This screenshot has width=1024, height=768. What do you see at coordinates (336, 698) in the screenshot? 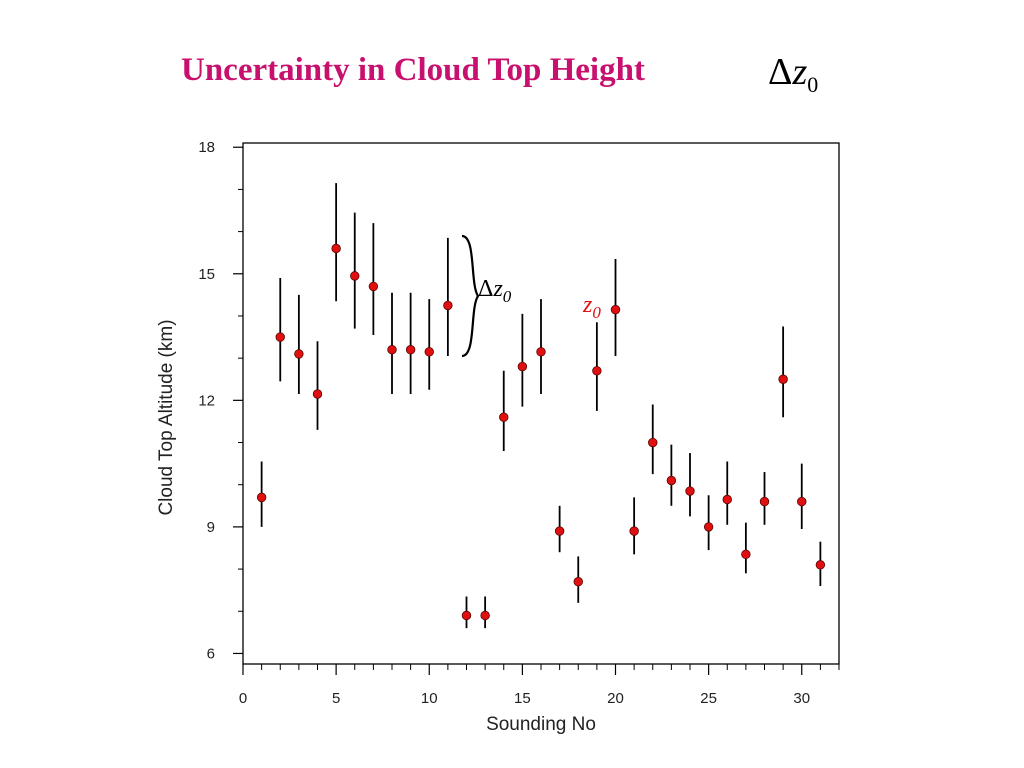
I see `x-tick-label: 5` at bounding box center [336, 698].